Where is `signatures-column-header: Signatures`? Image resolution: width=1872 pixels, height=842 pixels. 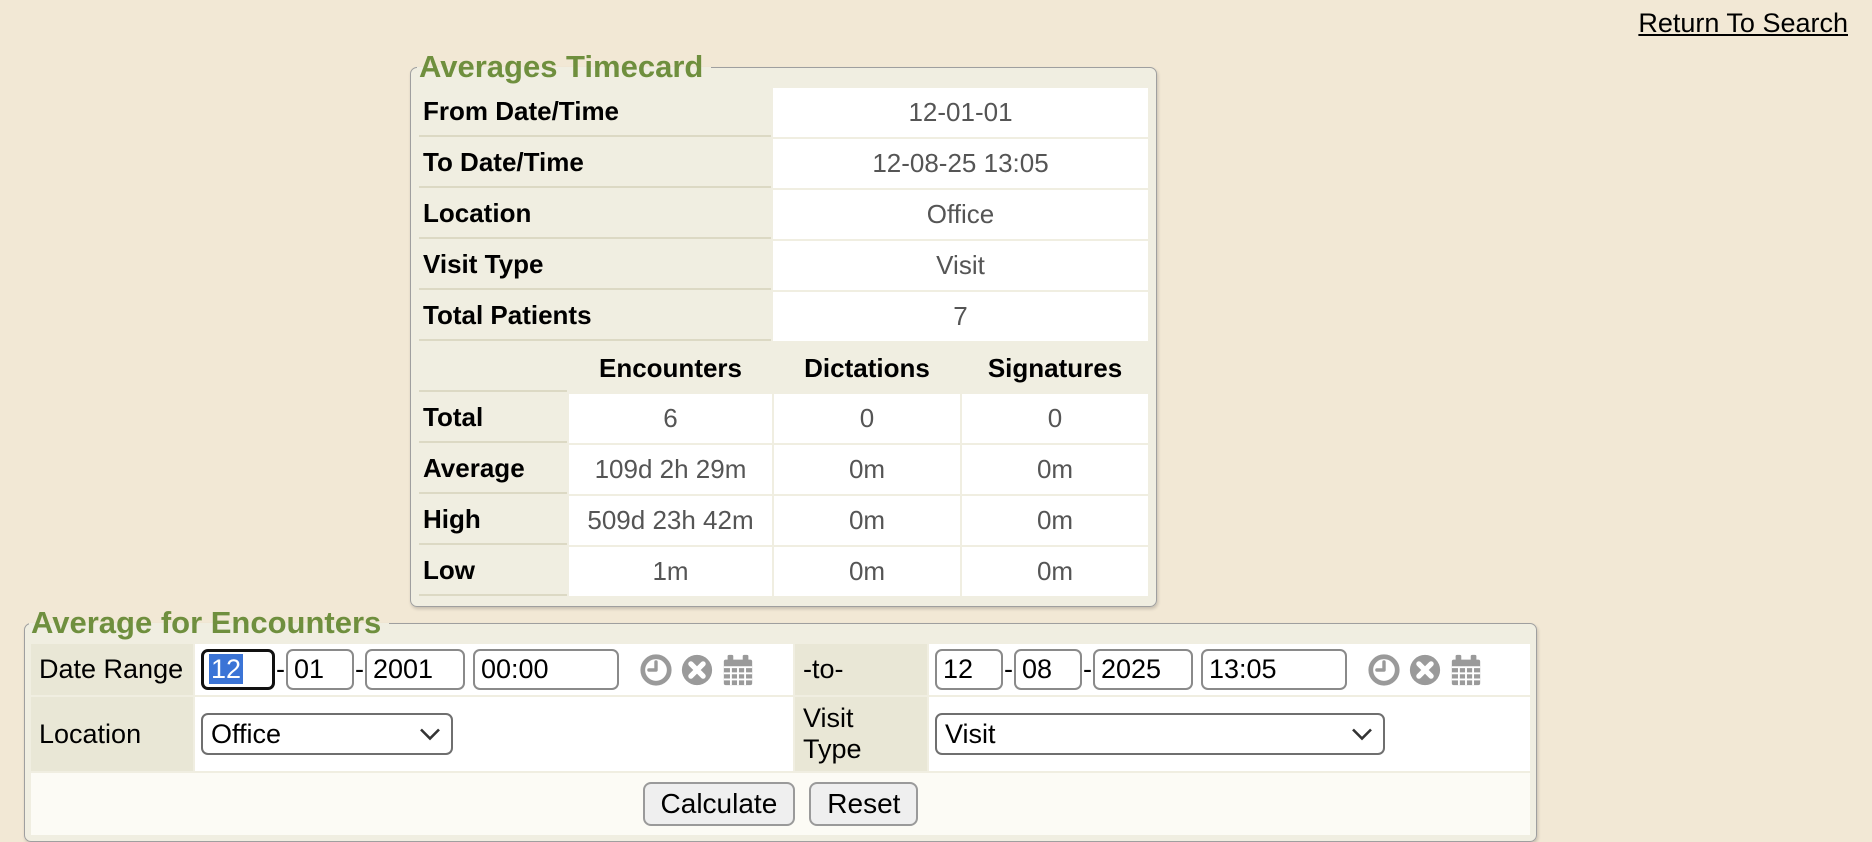
signatures-column-header: Signatures is located at coordinates (1055, 368).